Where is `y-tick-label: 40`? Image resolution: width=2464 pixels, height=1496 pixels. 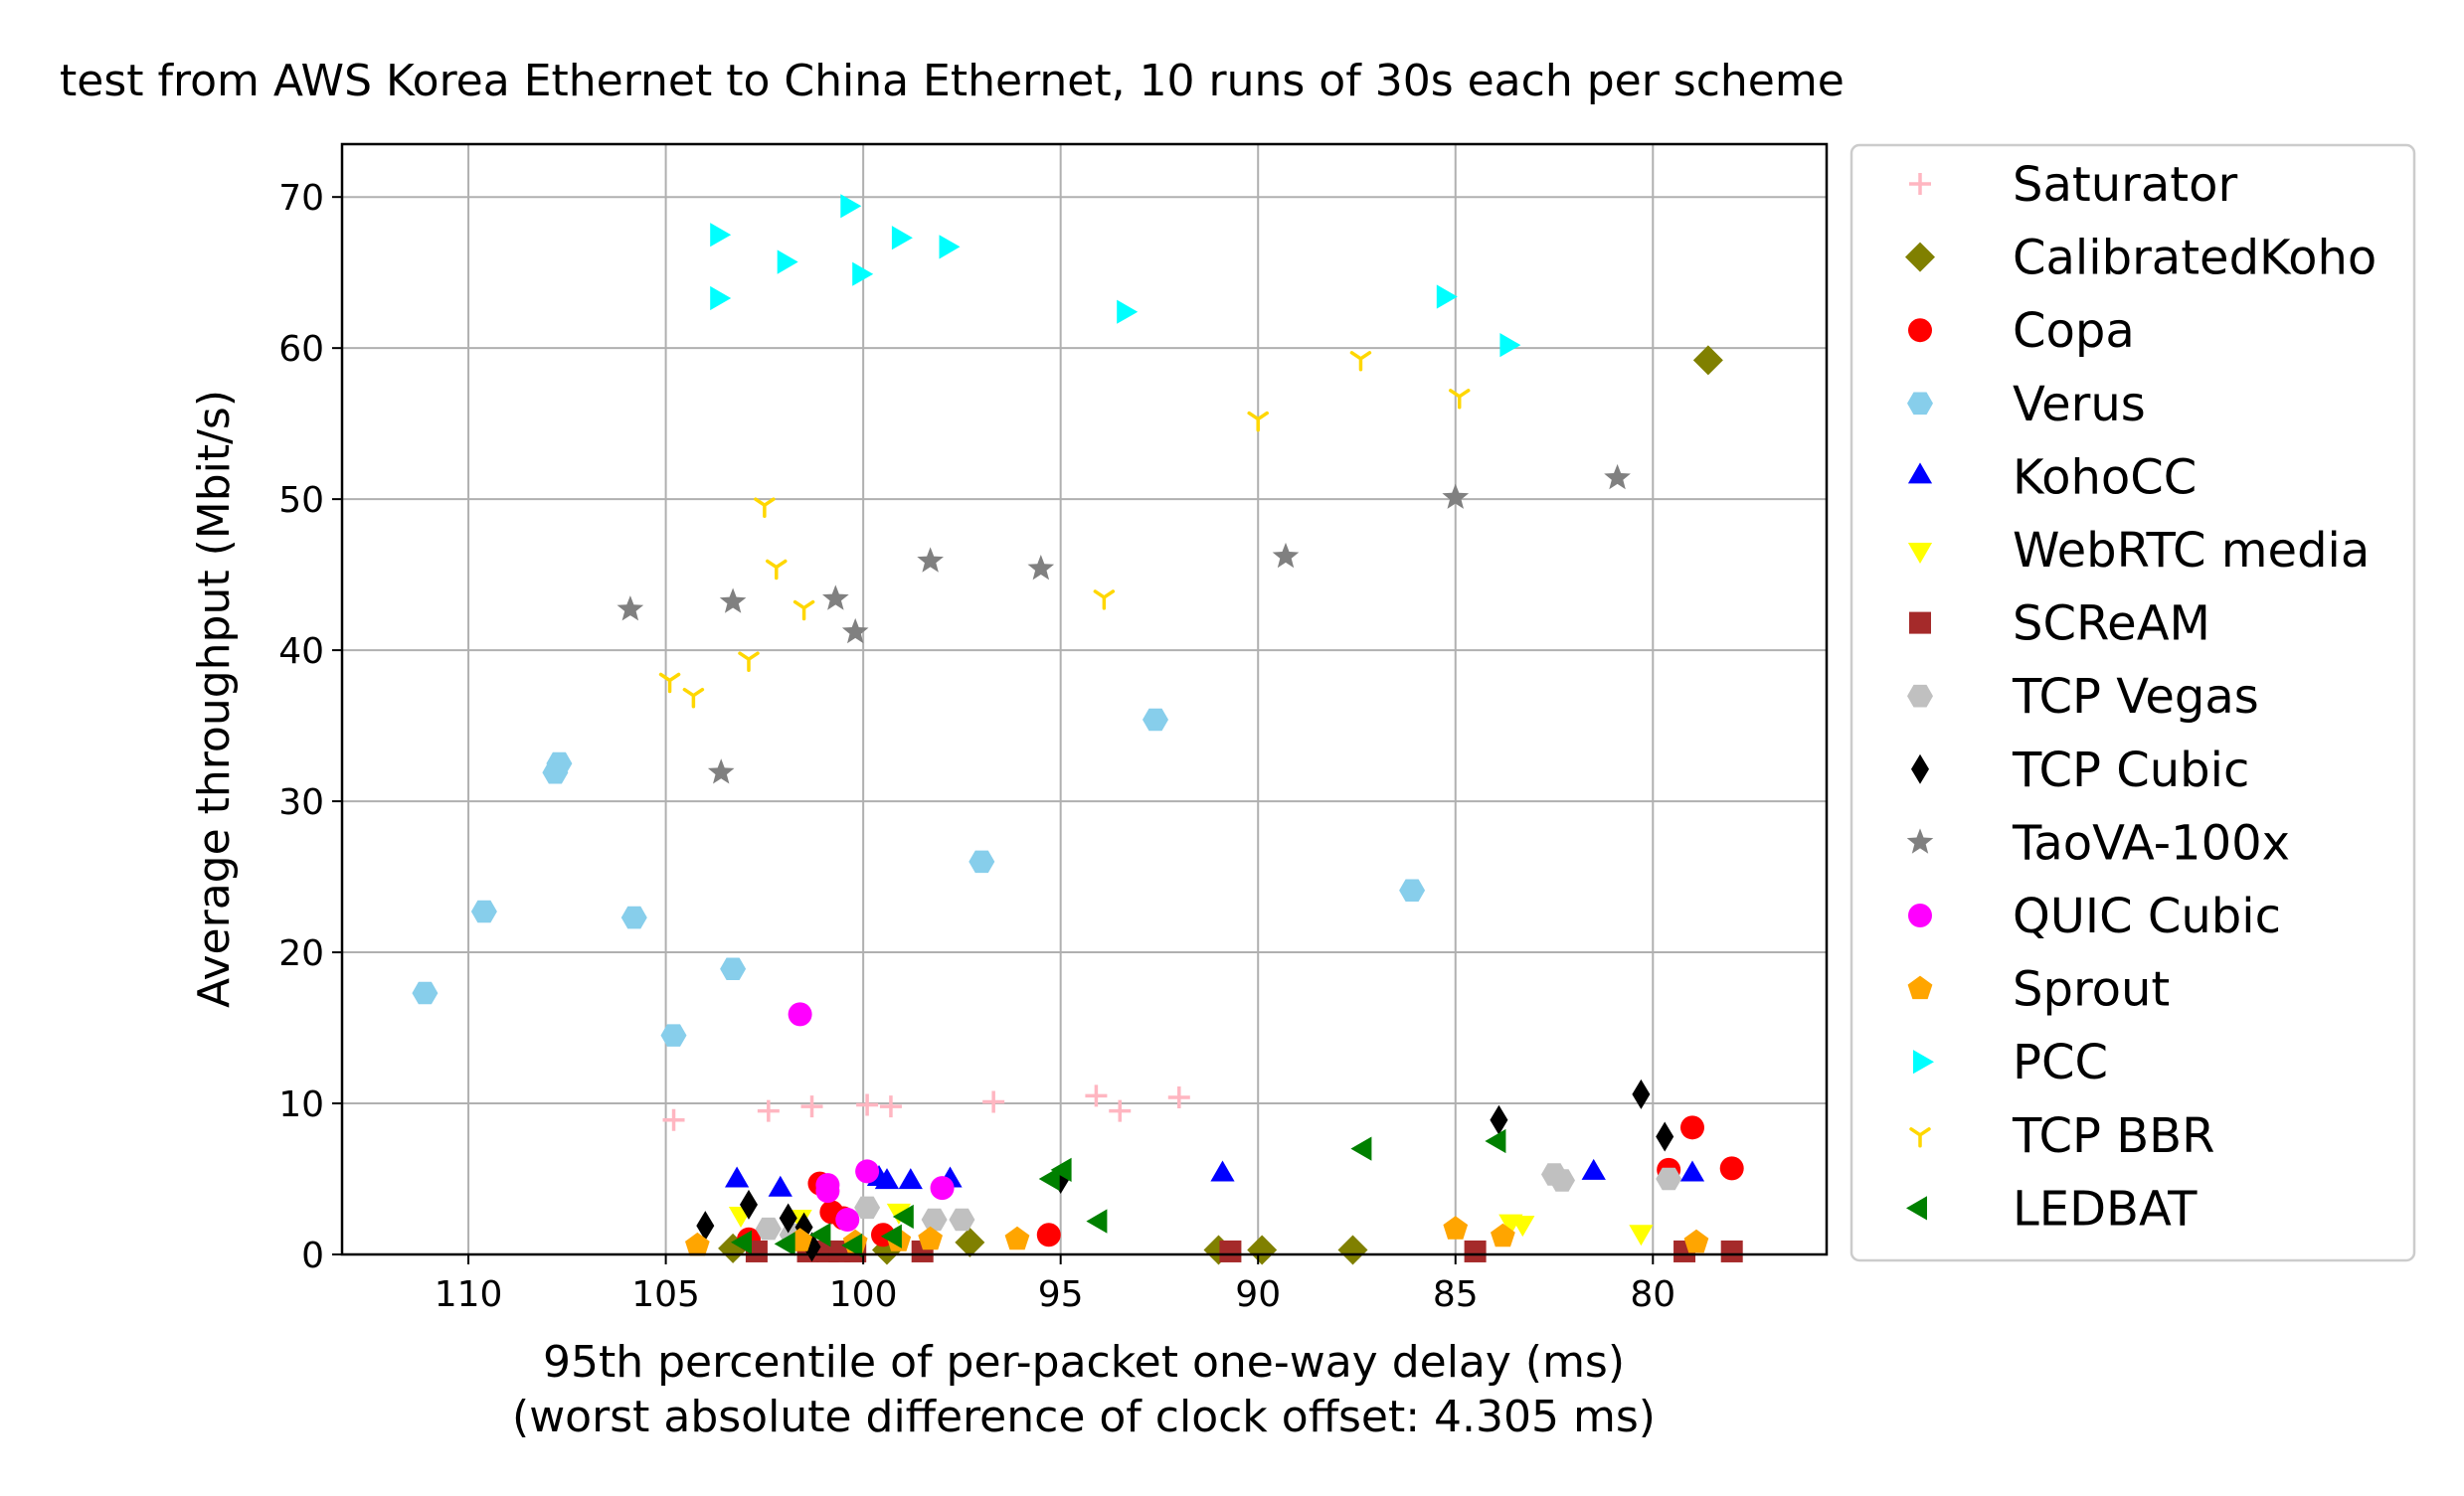 y-tick-label: 40 is located at coordinates (301, 651).